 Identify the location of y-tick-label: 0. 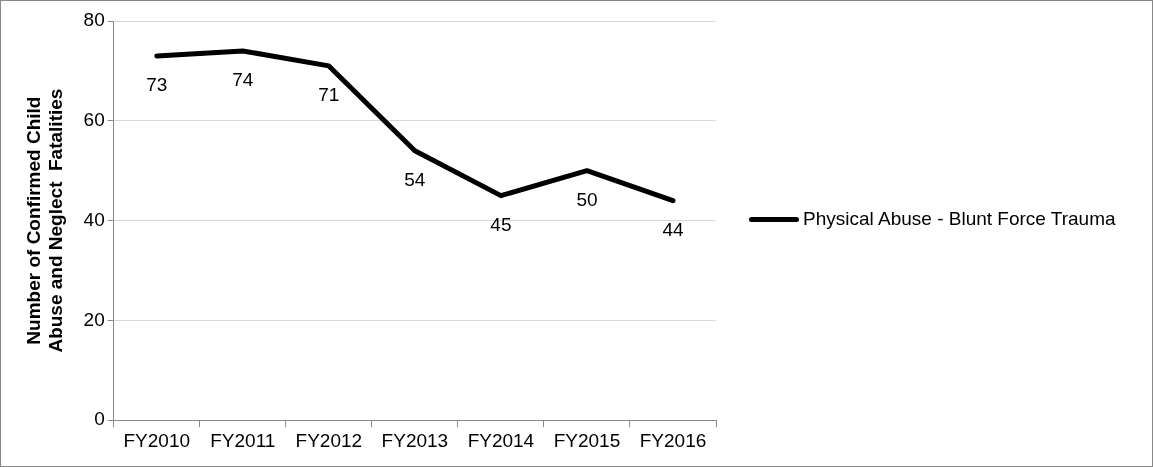
(99, 419).